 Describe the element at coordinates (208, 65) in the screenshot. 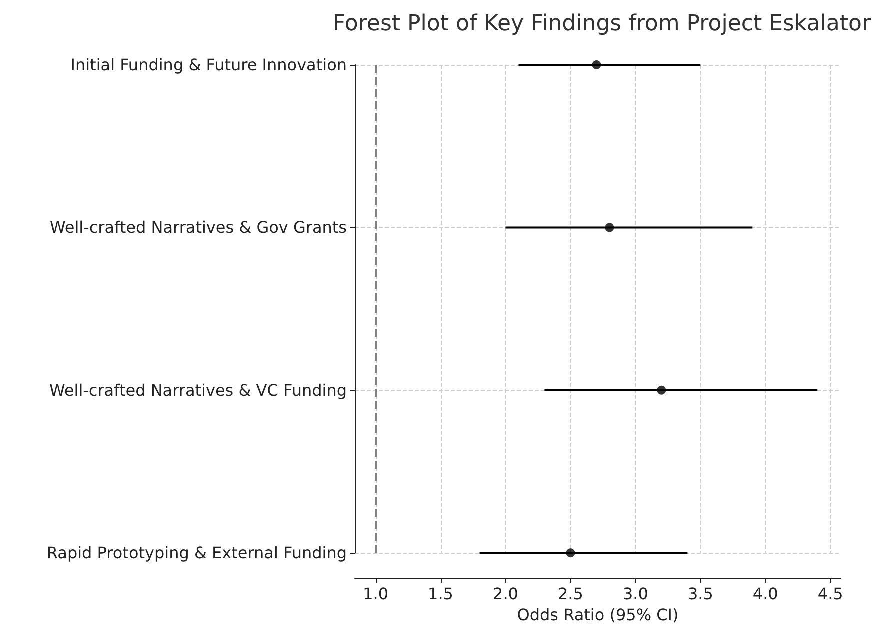

I see `y-tick-label: Initial Funding & Future Innovation` at that location.